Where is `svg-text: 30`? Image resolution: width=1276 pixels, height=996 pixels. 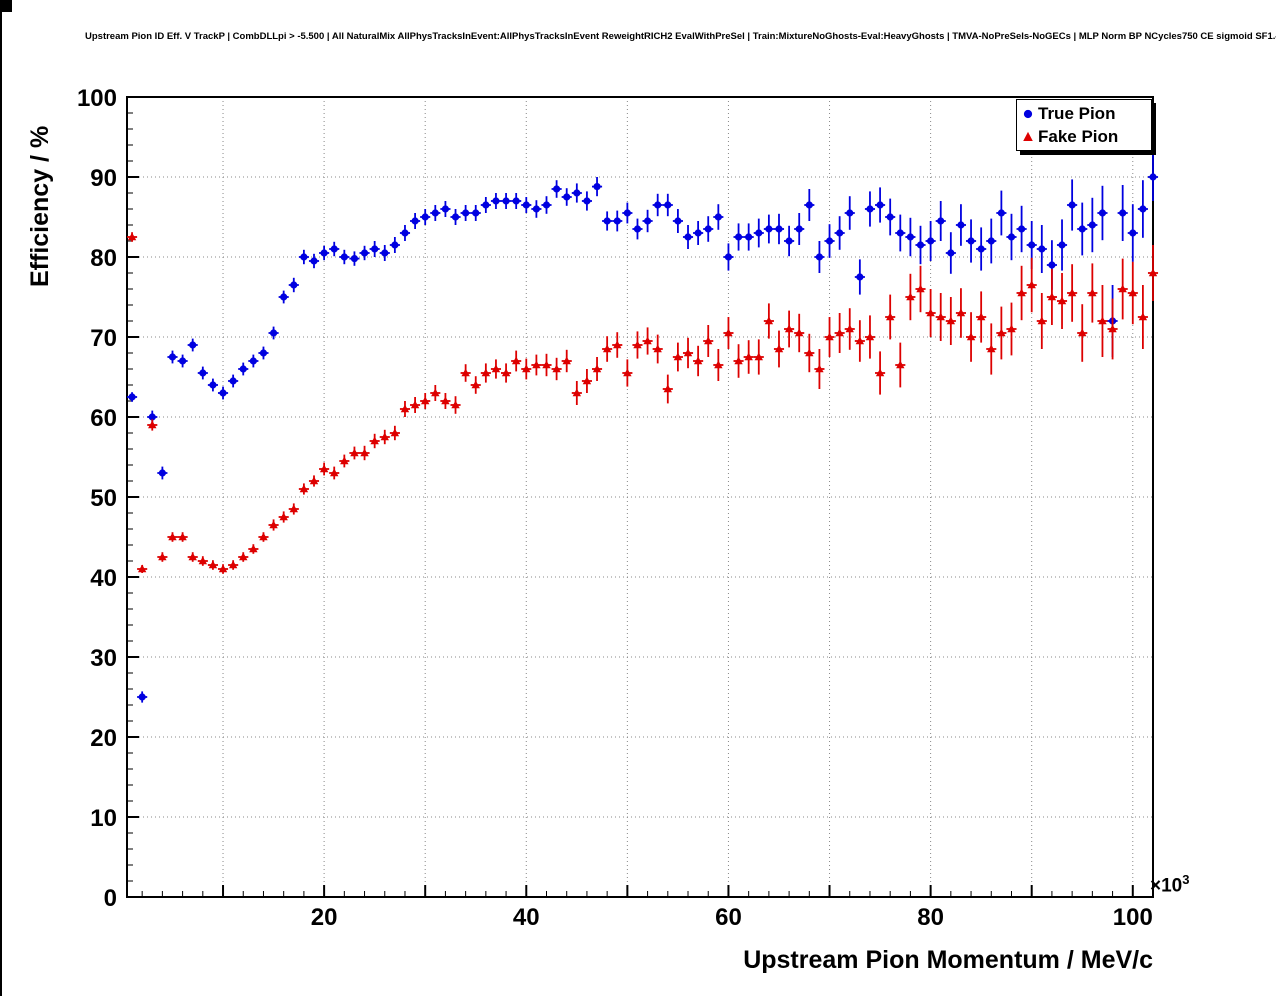
svg-text: 30 is located at coordinates (103, 658).